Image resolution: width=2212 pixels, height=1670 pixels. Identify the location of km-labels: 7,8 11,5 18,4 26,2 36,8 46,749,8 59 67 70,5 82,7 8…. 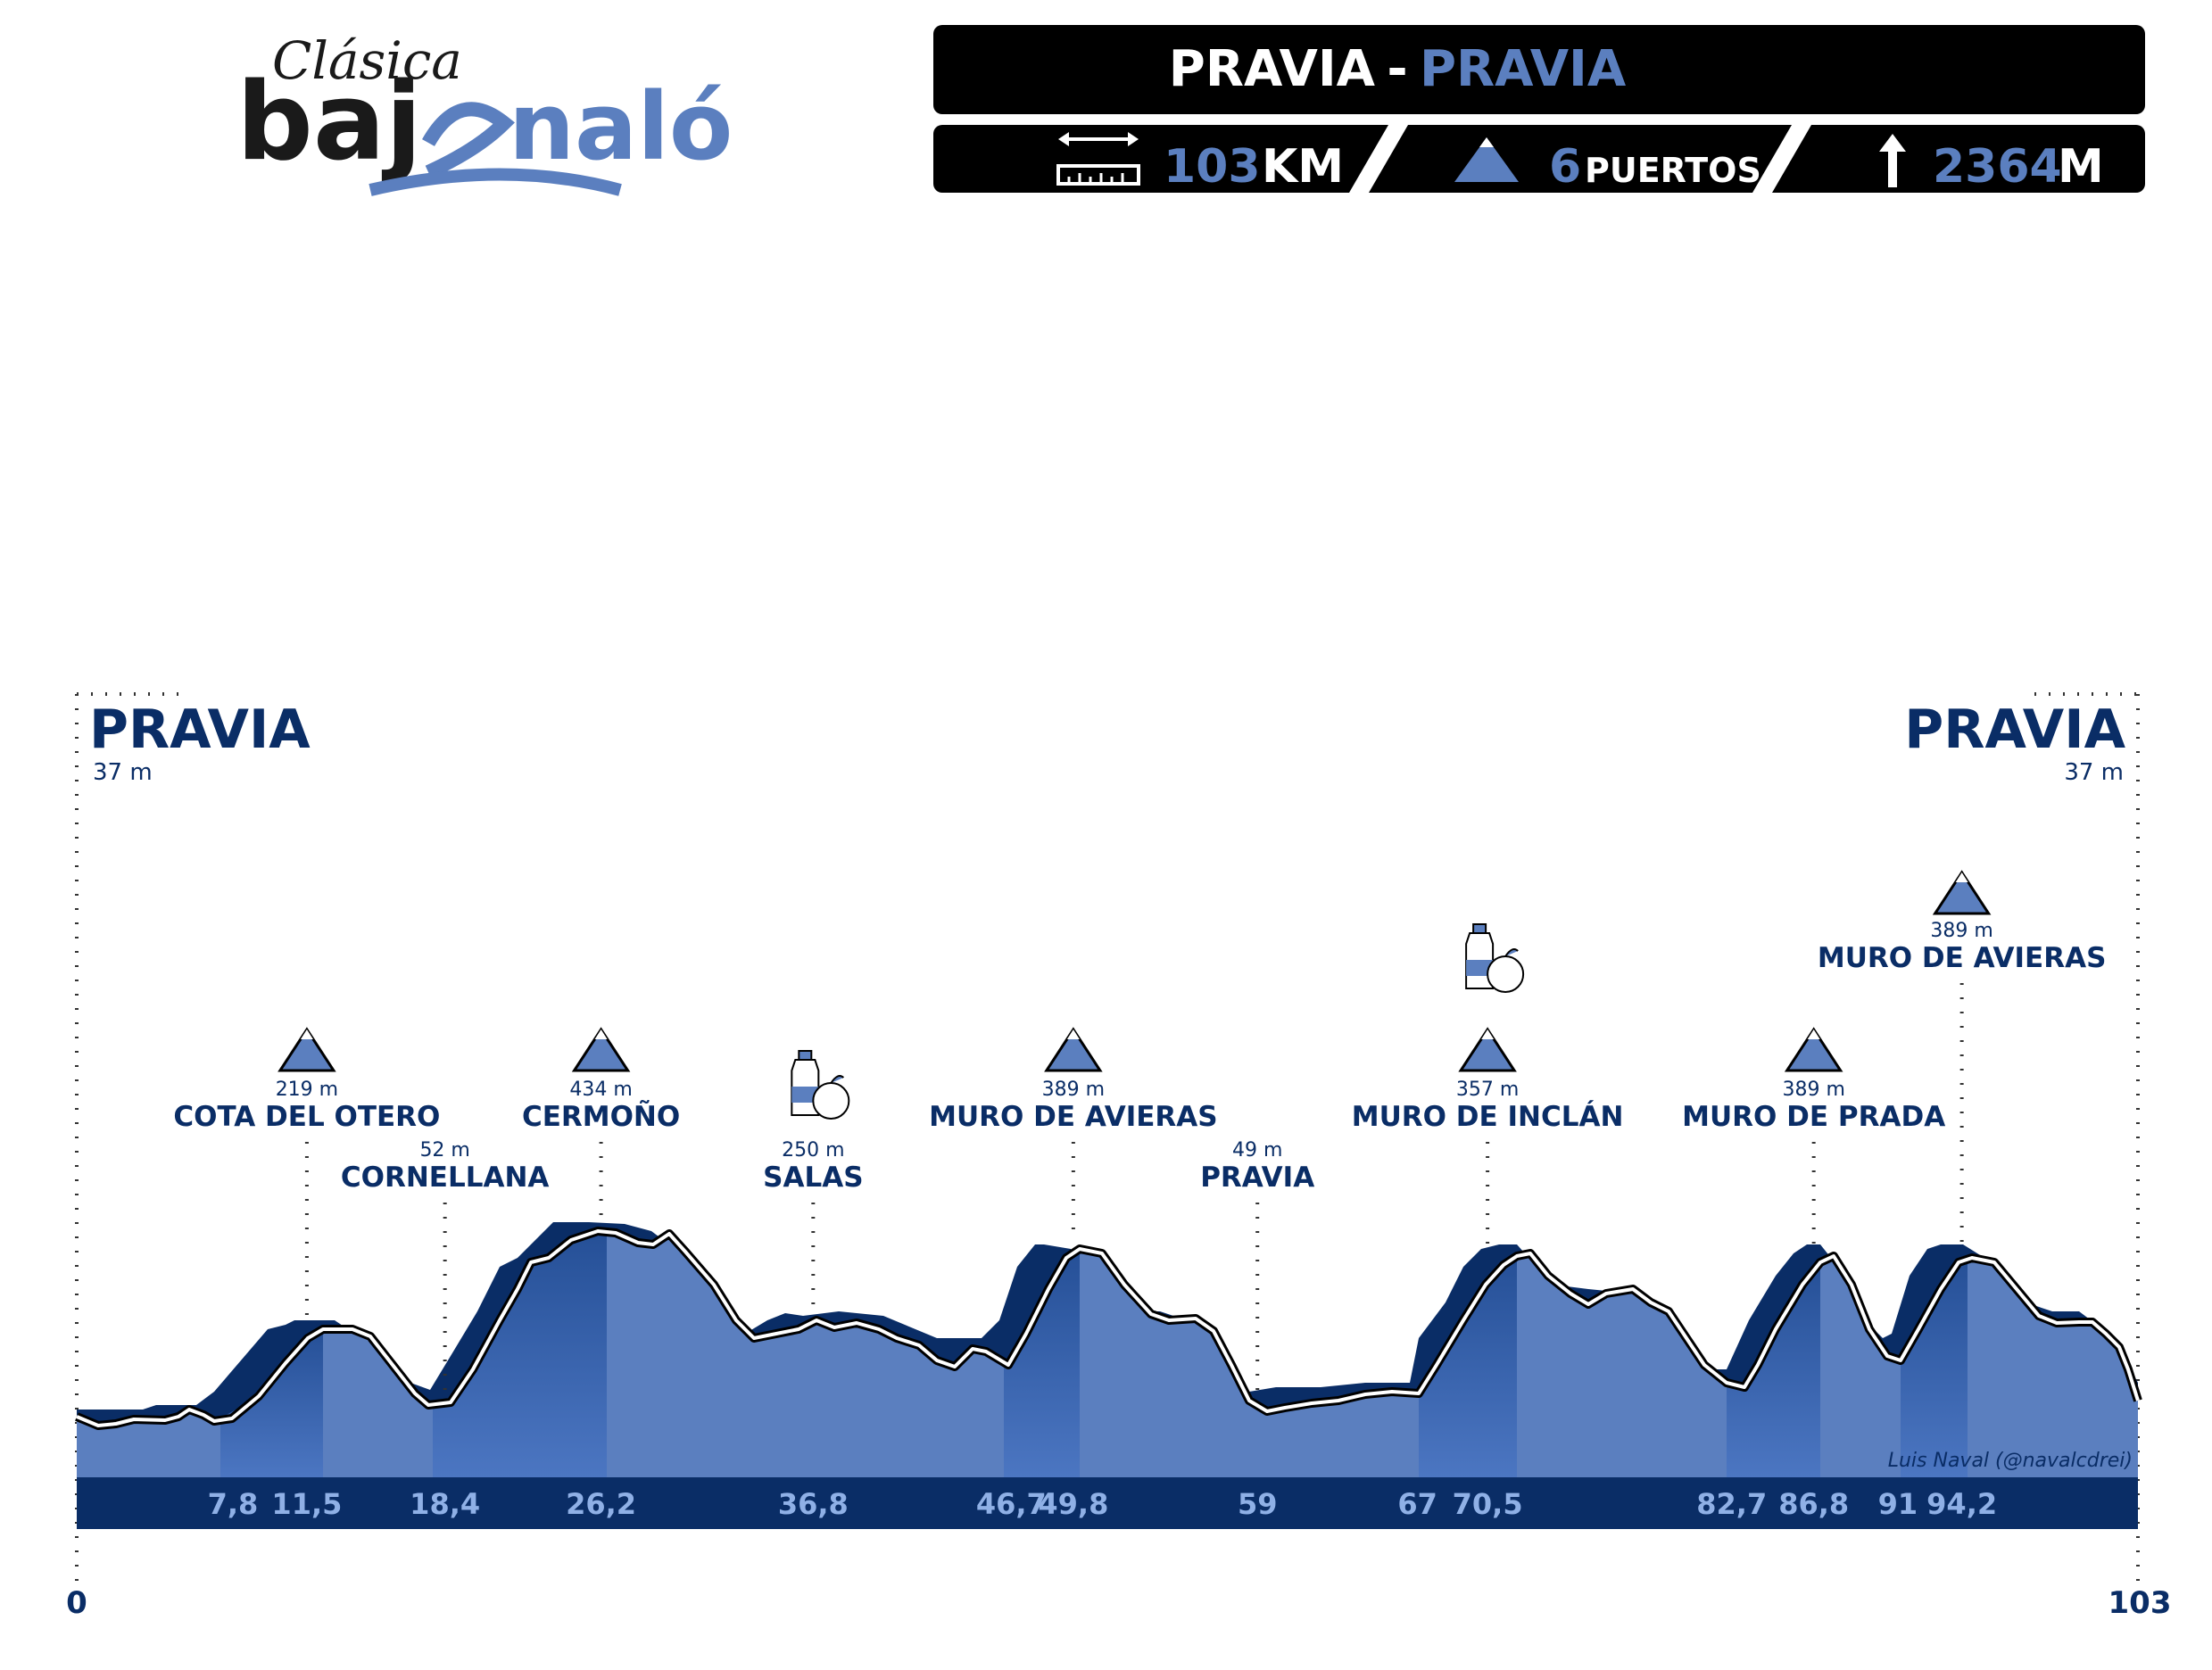
(1103, 1504).